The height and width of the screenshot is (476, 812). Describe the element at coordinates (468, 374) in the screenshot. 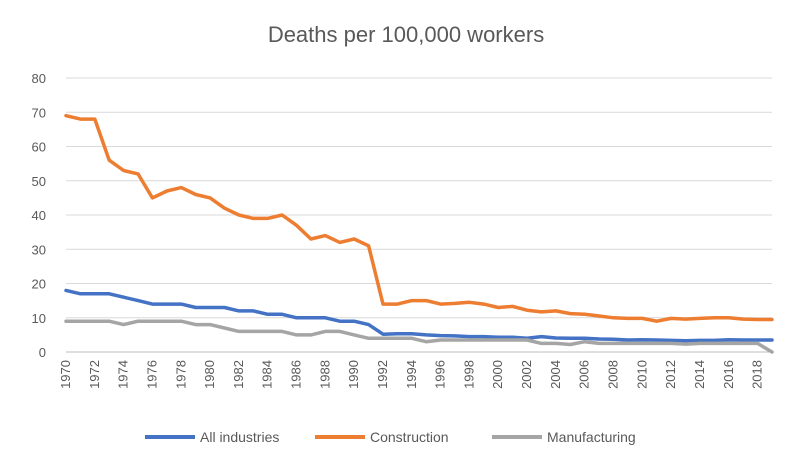

I see `x-tick-label: 1998` at that location.